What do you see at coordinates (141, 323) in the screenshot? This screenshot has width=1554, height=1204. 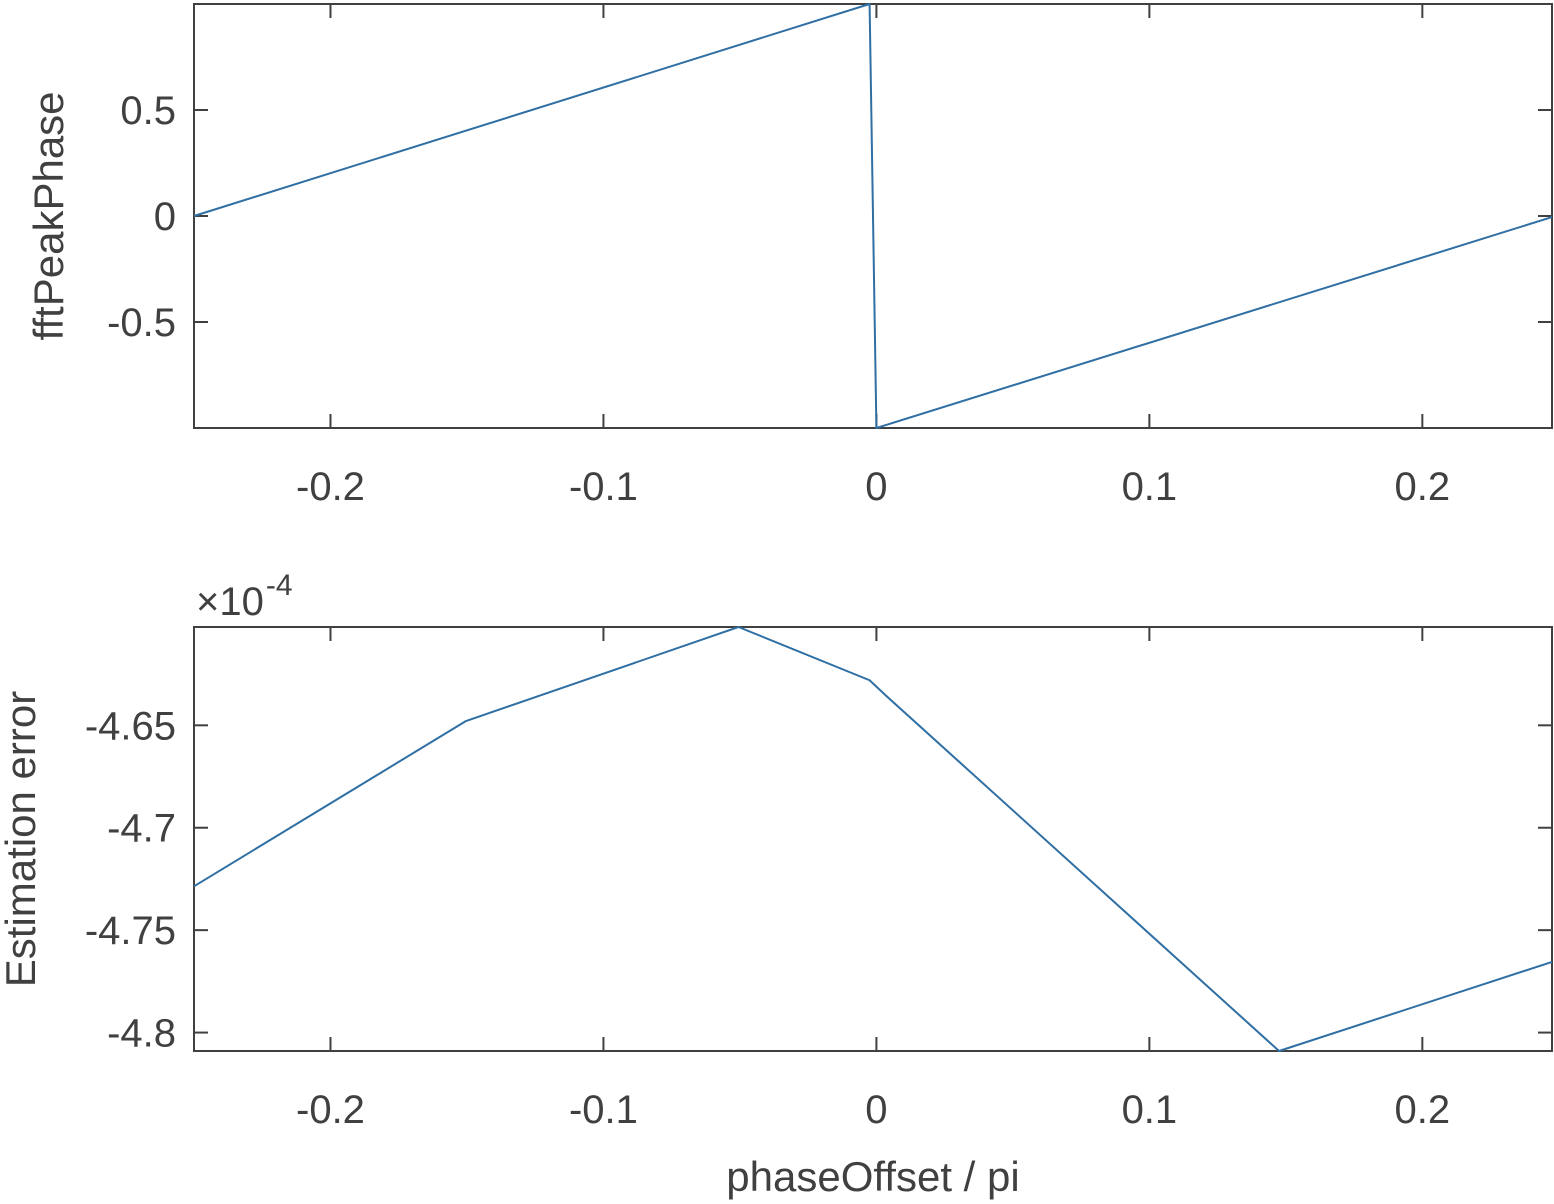 I see `y-tick-label: -0.5` at bounding box center [141, 323].